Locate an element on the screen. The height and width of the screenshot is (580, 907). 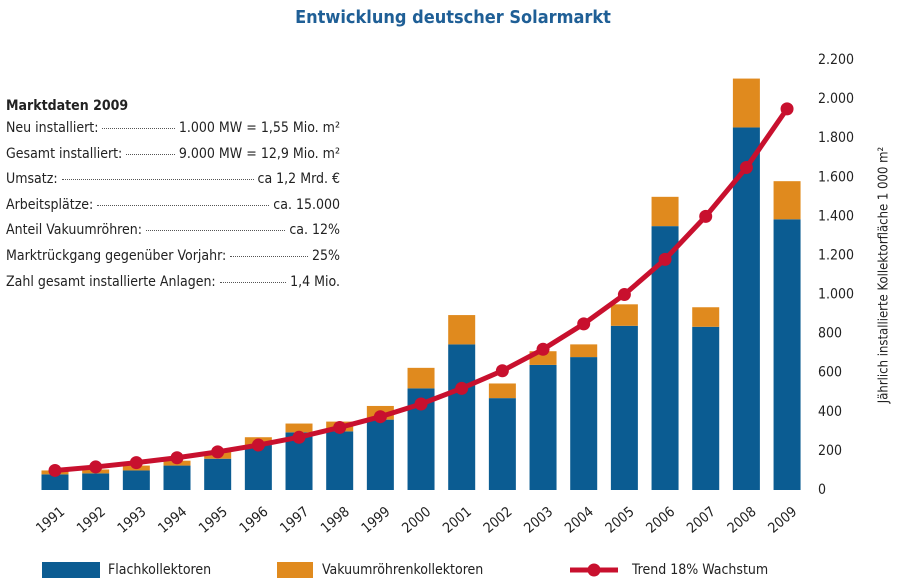
legend-label: Trend 18% Wachstum is located at coordinates (699, 570).